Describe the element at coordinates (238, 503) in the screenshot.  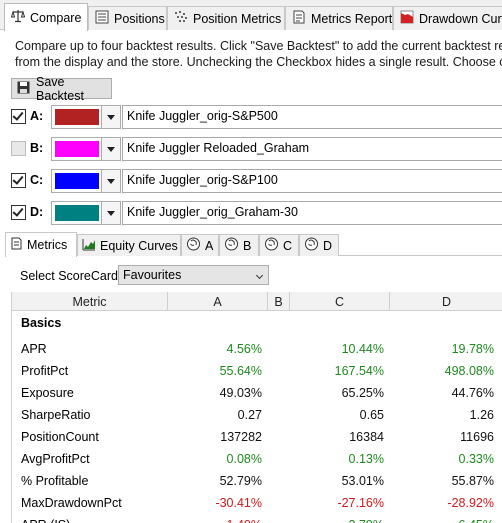
I see `value-cell-a: -30.41%` at that location.